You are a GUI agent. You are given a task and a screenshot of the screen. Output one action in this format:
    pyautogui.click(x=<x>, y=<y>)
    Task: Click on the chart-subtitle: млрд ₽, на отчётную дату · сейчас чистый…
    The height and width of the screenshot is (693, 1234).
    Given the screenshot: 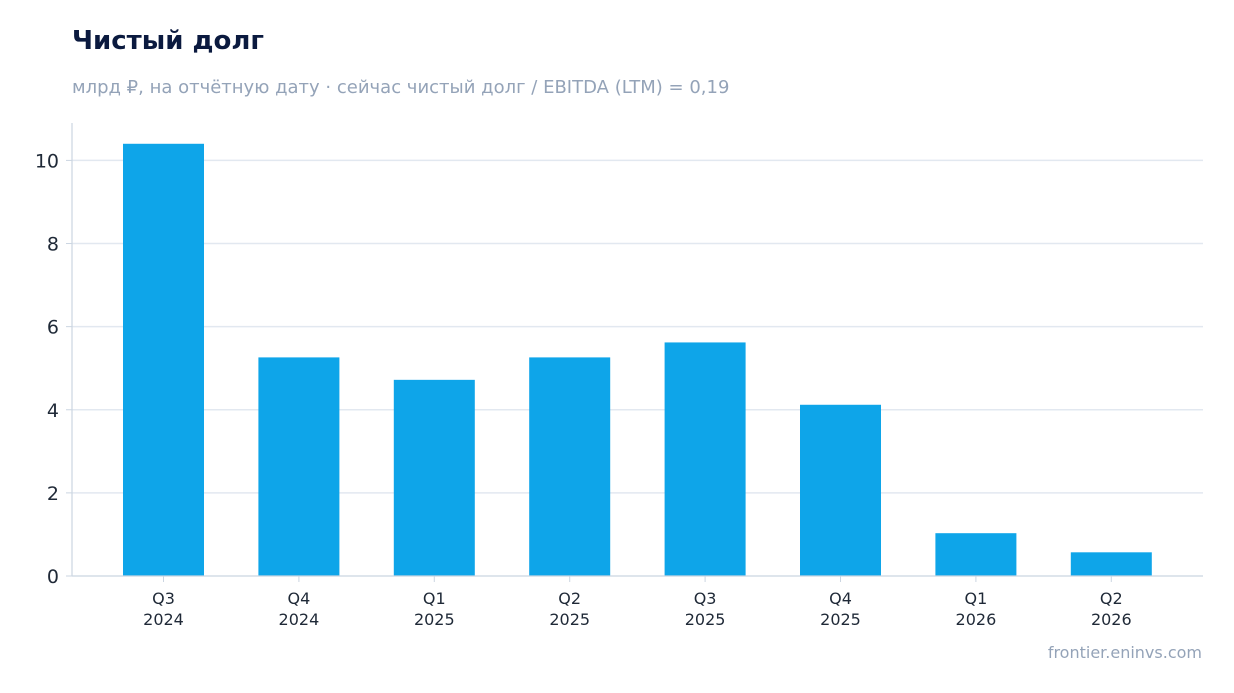 What is the action you would take?
    pyautogui.click(x=401, y=87)
    